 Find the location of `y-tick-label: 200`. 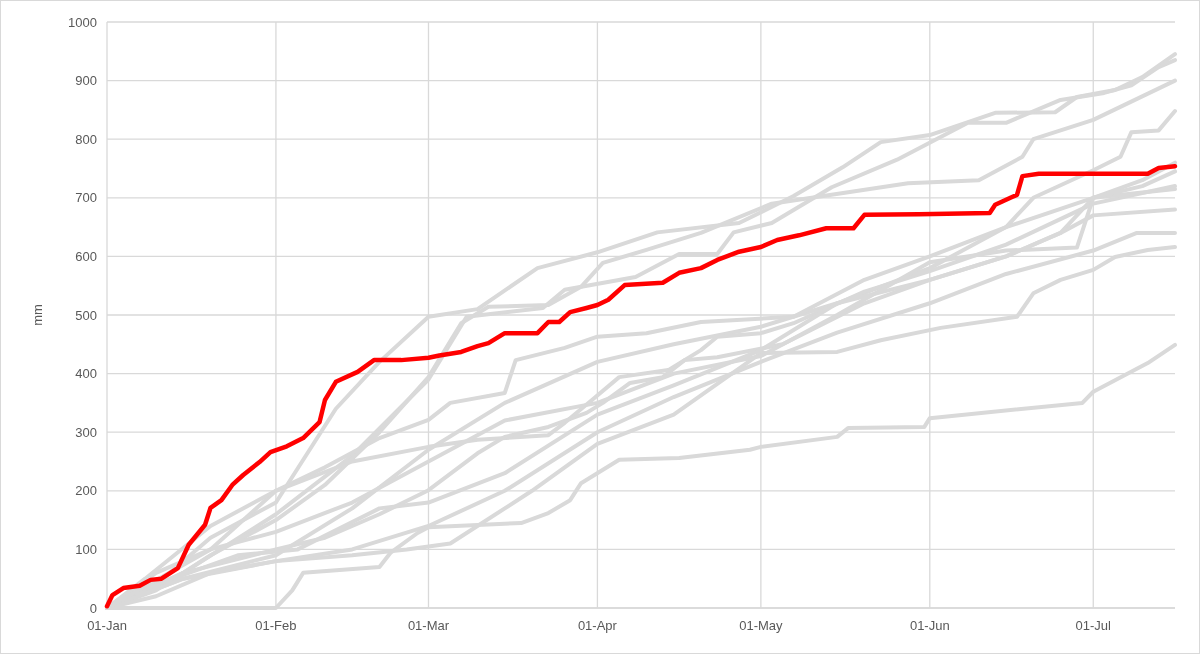

y-tick-label: 200 is located at coordinates (86, 491).